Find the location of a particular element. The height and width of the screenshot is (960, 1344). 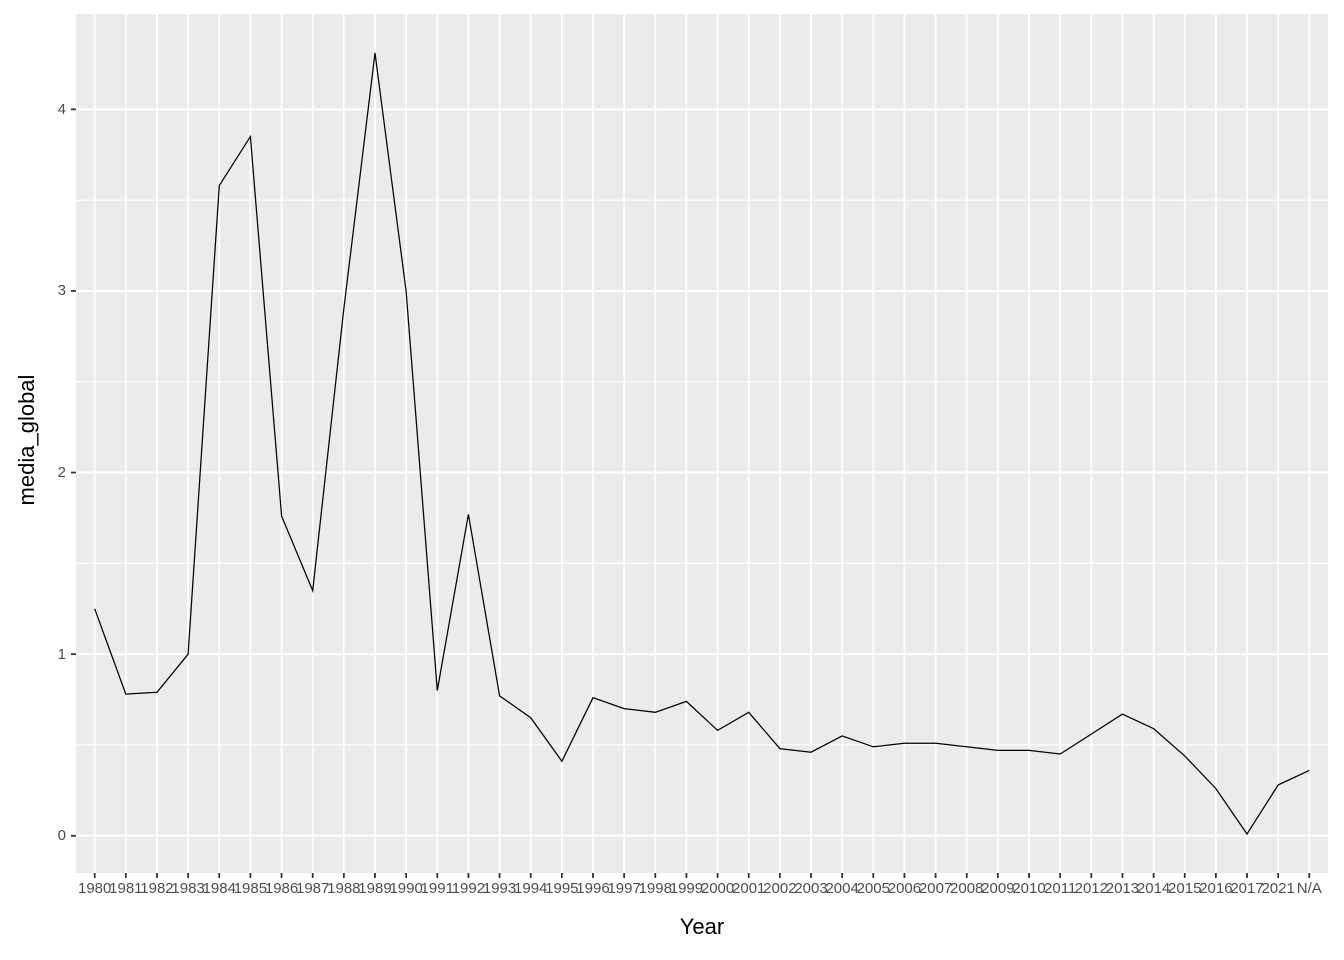

x-tick-label-1989: 1989 is located at coordinates (375, 888).